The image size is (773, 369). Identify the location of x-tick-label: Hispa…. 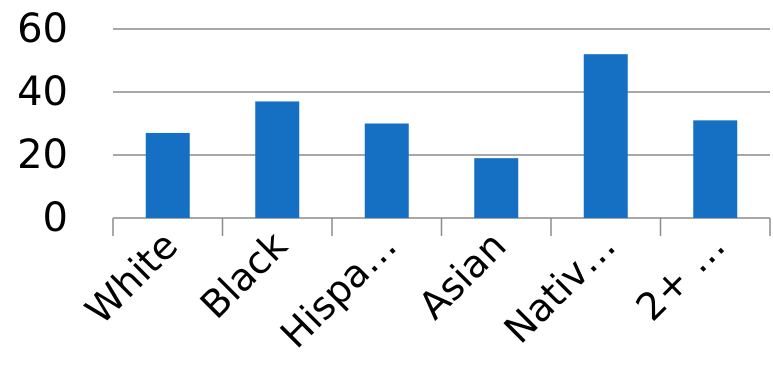
(338, 289).